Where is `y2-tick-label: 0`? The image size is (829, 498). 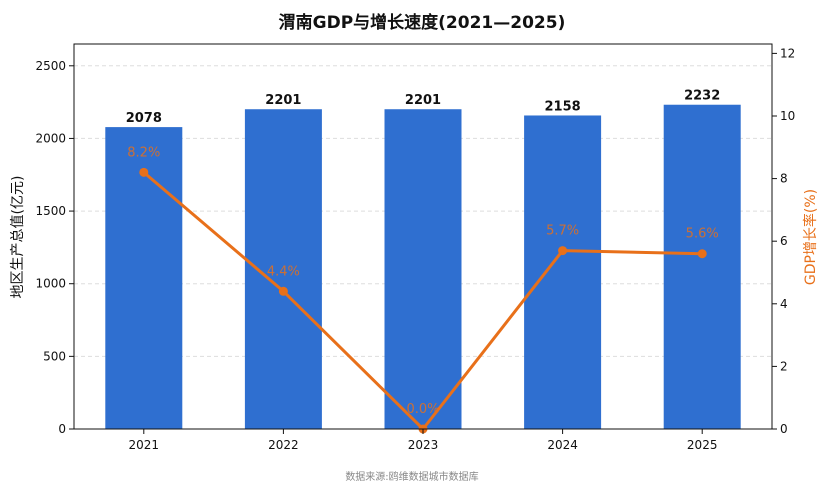 y2-tick-label: 0 is located at coordinates (784, 429).